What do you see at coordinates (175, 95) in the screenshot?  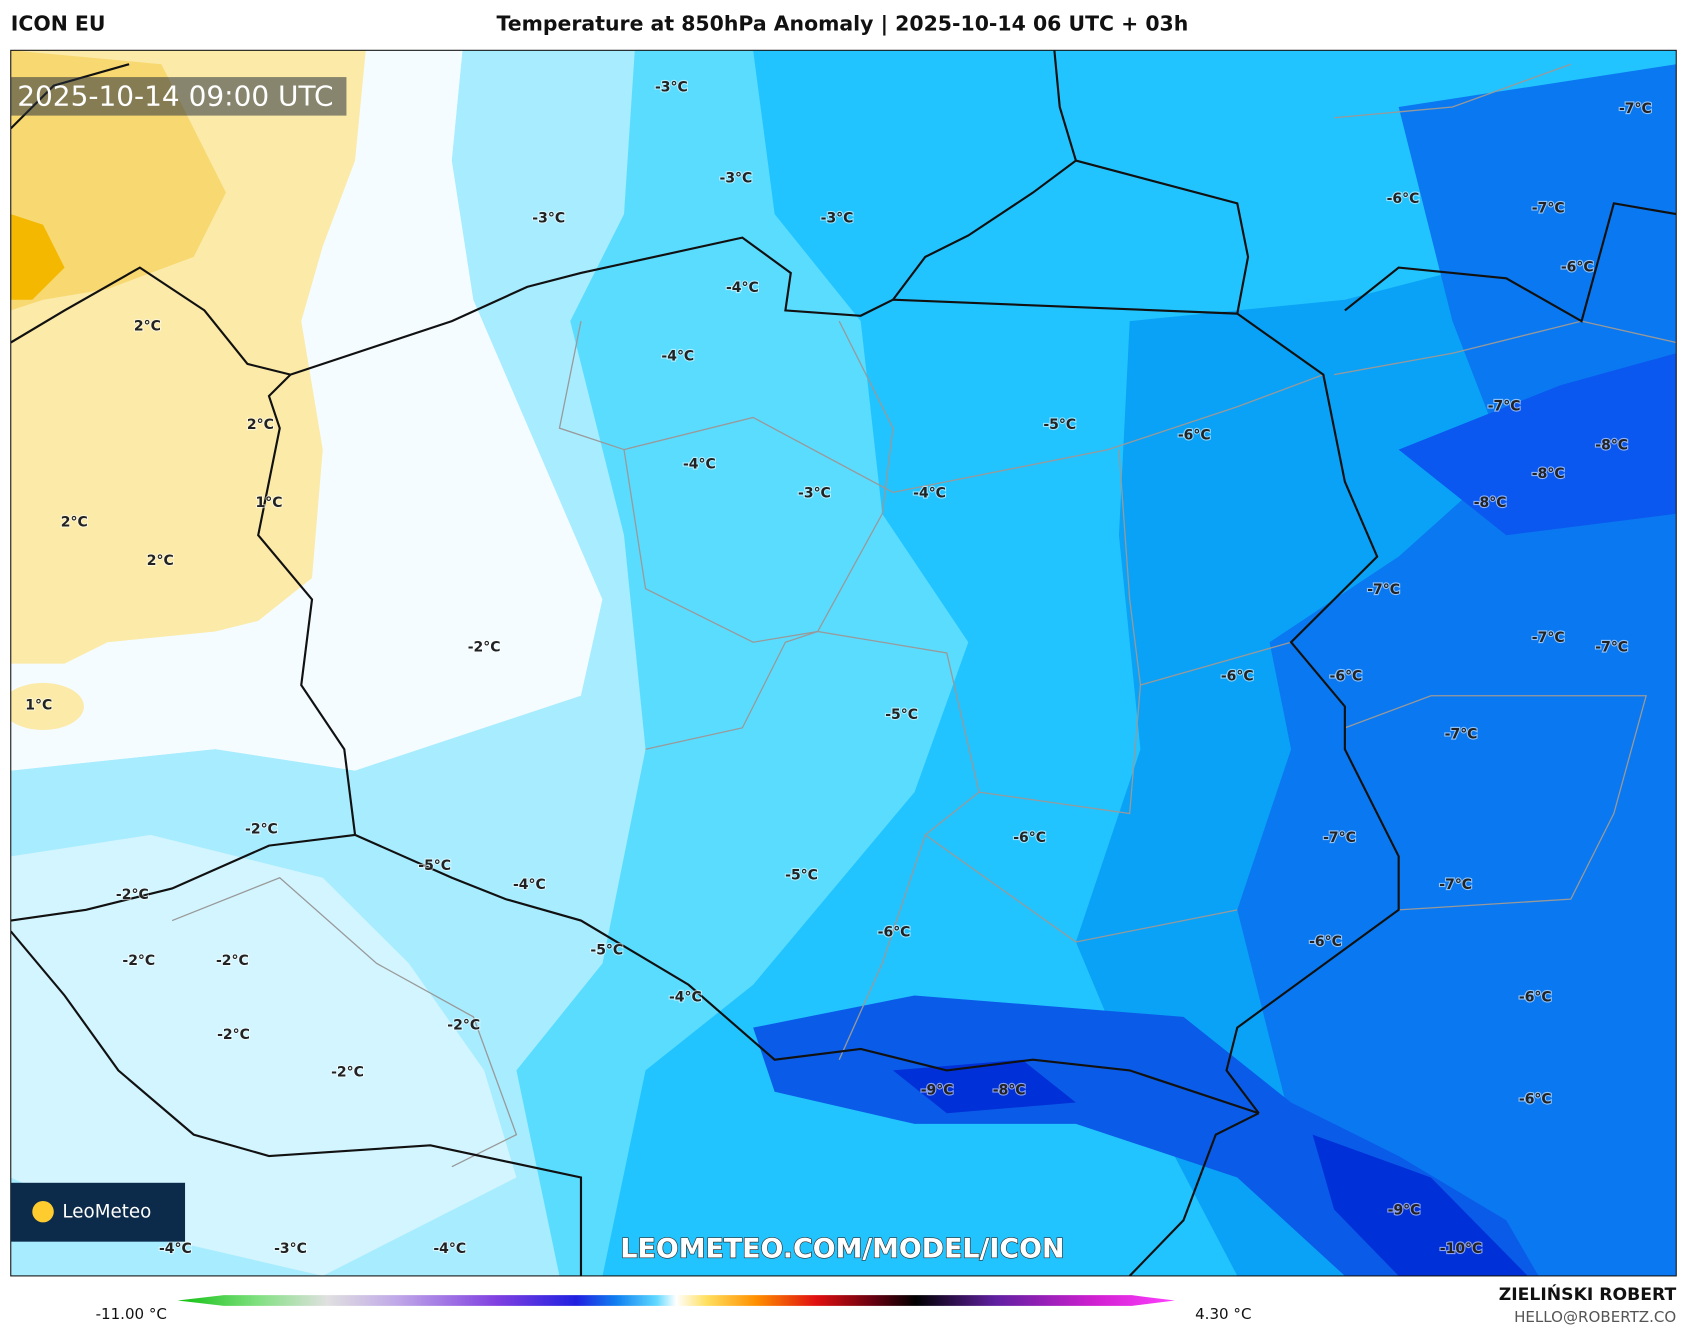 I see `valid-time: 2025-10-14 09:00 UTC` at bounding box center [175, 95].